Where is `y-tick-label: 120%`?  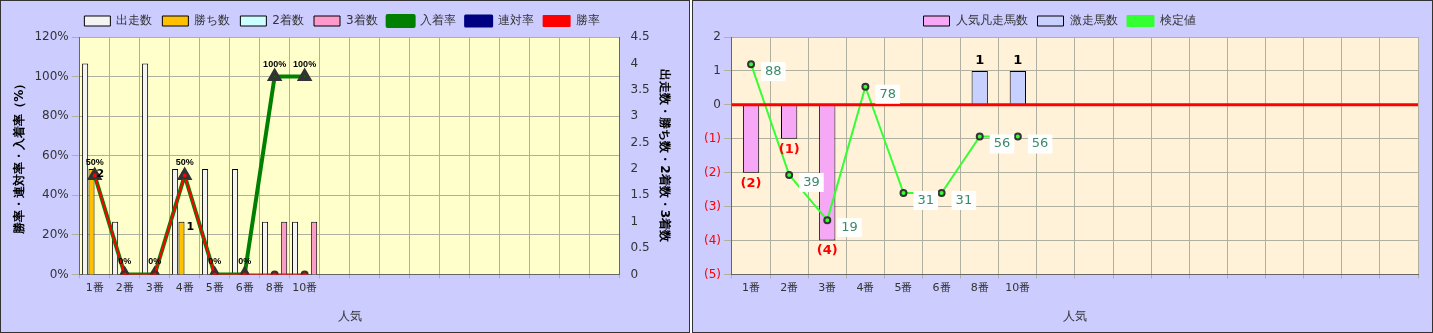
y-tick-label: 120% is located at coordinates (51, 36).